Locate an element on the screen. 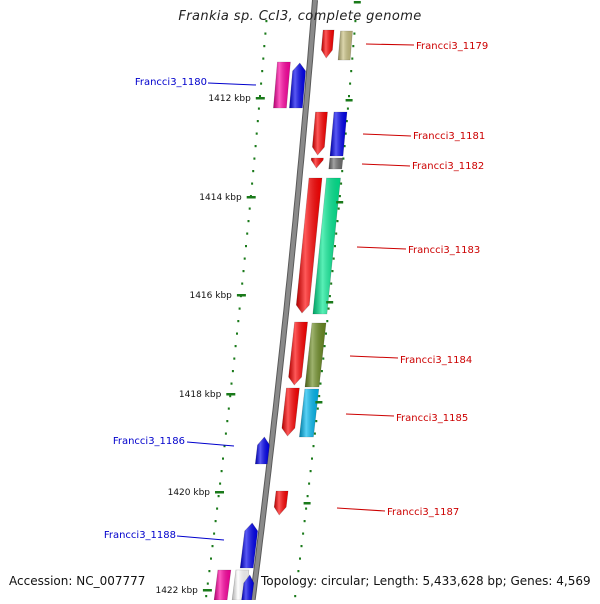 The width and height of the screenshot is (600, 604). label-francci3-1188: Francci3_1188 is located at coordinates (140, 535).